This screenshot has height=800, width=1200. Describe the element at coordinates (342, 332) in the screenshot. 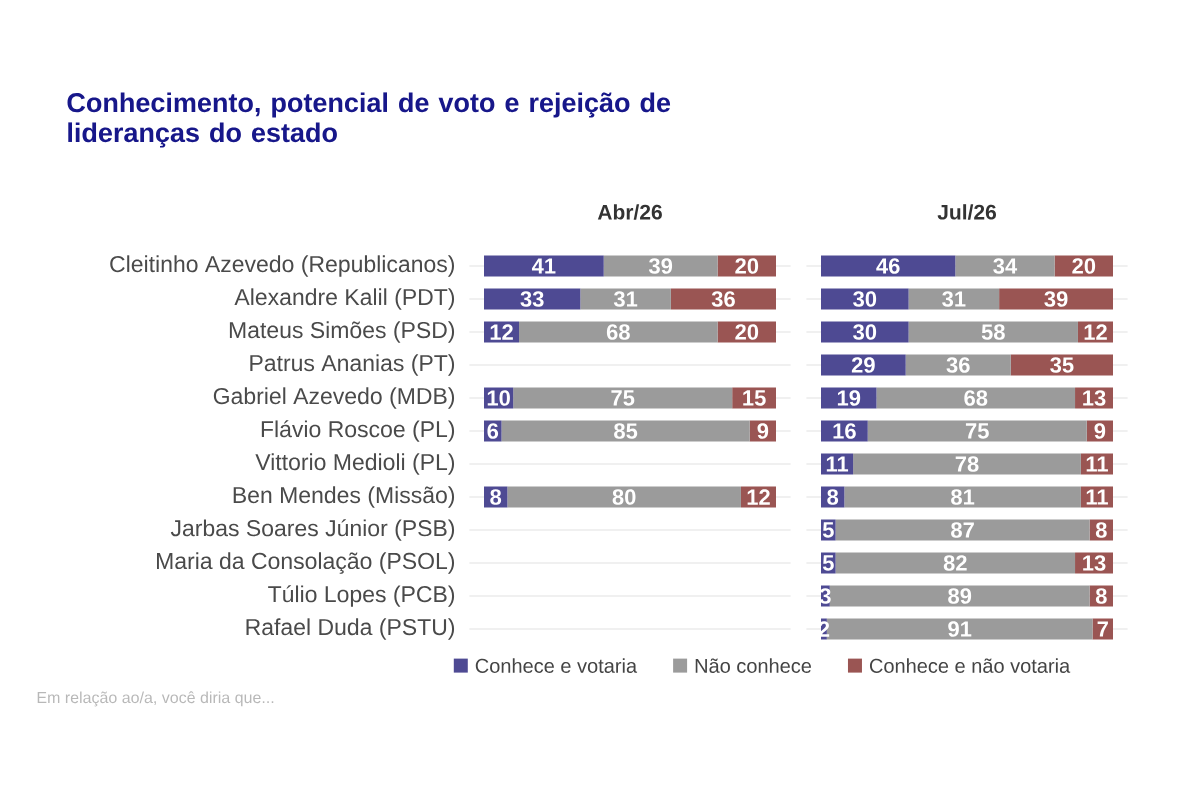

I see `y-tick-label: Mateus Simões (PSD)` at that location.